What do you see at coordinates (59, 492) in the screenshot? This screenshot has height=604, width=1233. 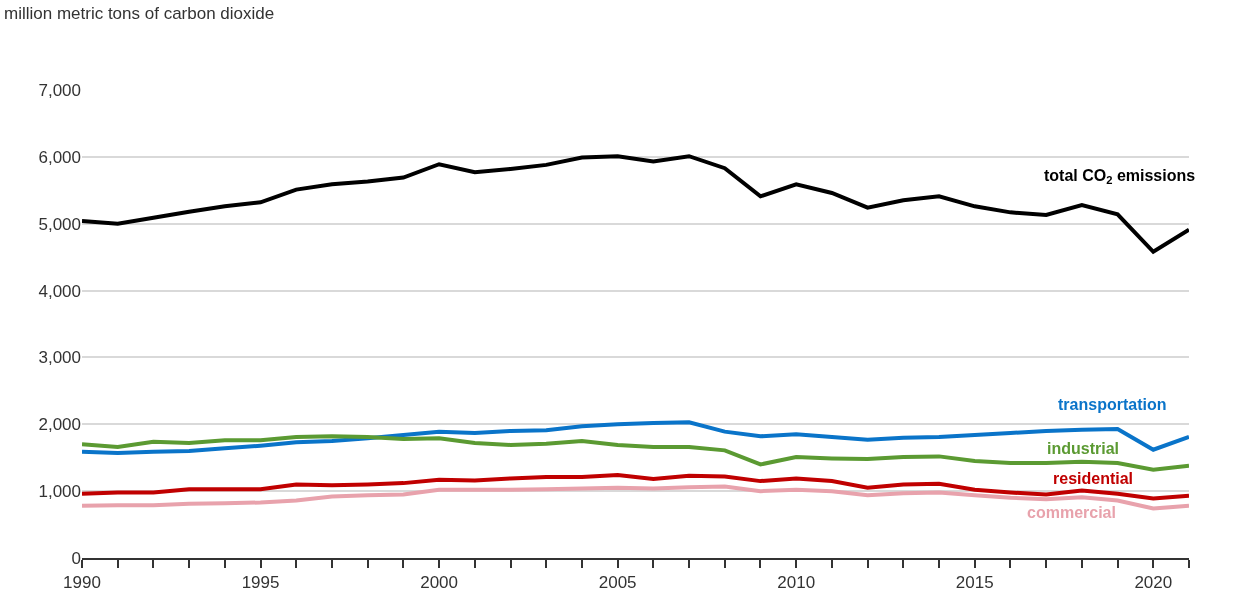 I see `y-tick-label: 1,000` at bounding box center [59, 492].